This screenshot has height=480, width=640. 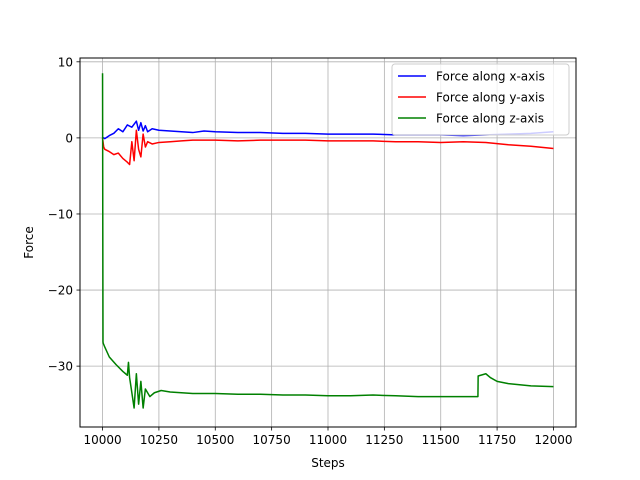 I want to click on y-tick-label: −10, so click(x=60, y=214).